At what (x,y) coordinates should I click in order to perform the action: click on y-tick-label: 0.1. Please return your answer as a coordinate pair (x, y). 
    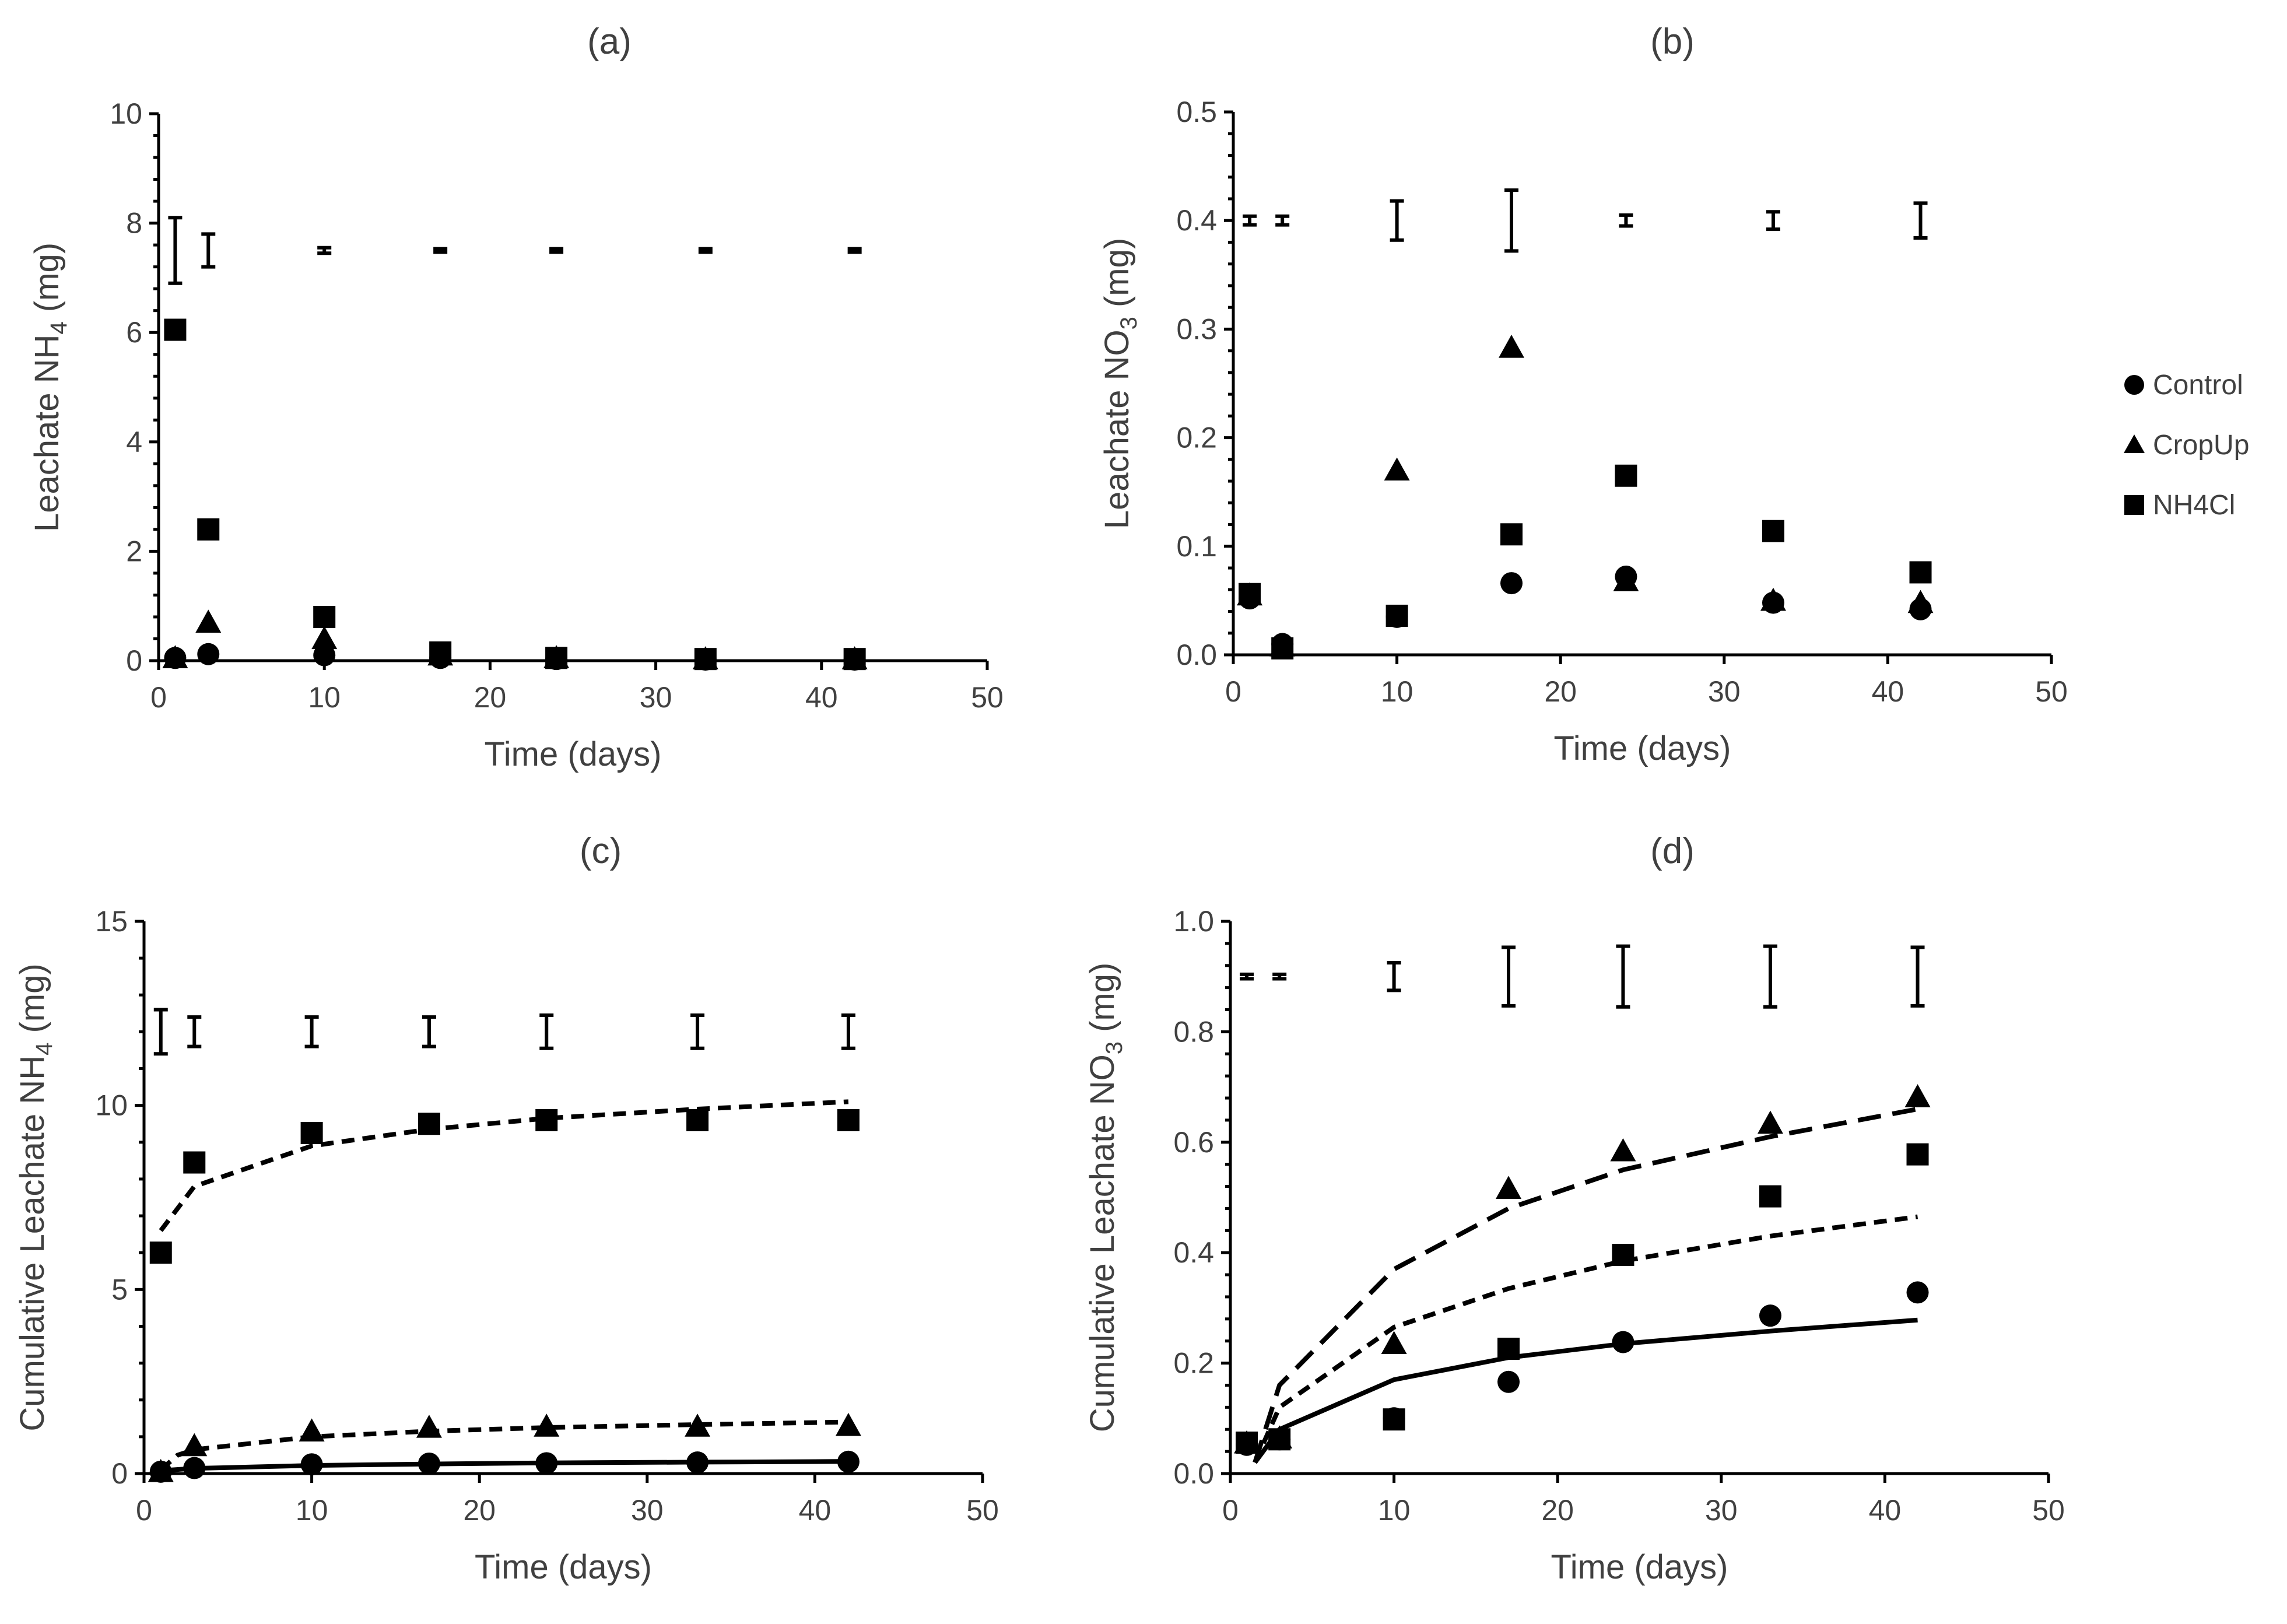
    Looking at the image, I should click on (1197, 546).